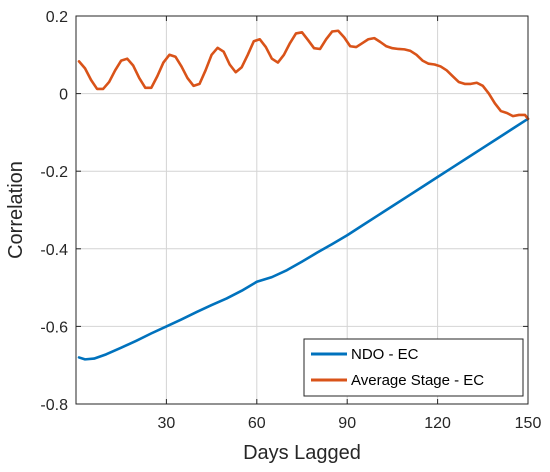 This screenshot has height=472, width=550. I want to click on y-tick-label: 0.2, so click(57, 17).